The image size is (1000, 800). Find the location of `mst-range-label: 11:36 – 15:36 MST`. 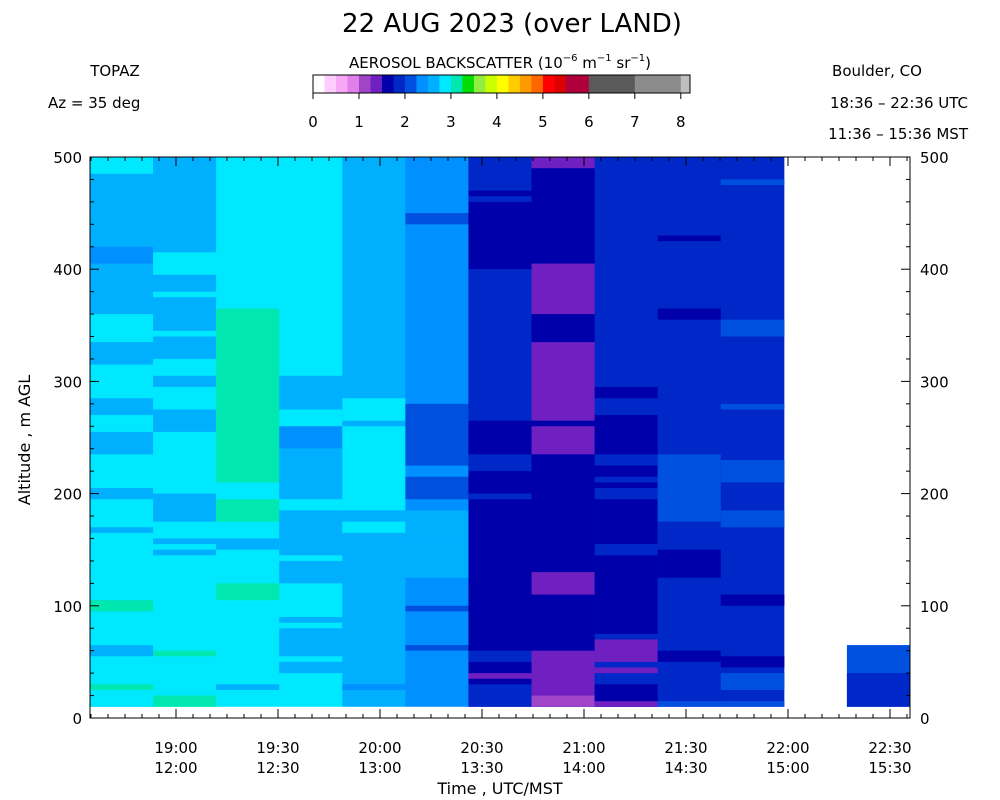

mst-range-label: 11:36 – 15:36 MST is located at coordinates (898, 134).